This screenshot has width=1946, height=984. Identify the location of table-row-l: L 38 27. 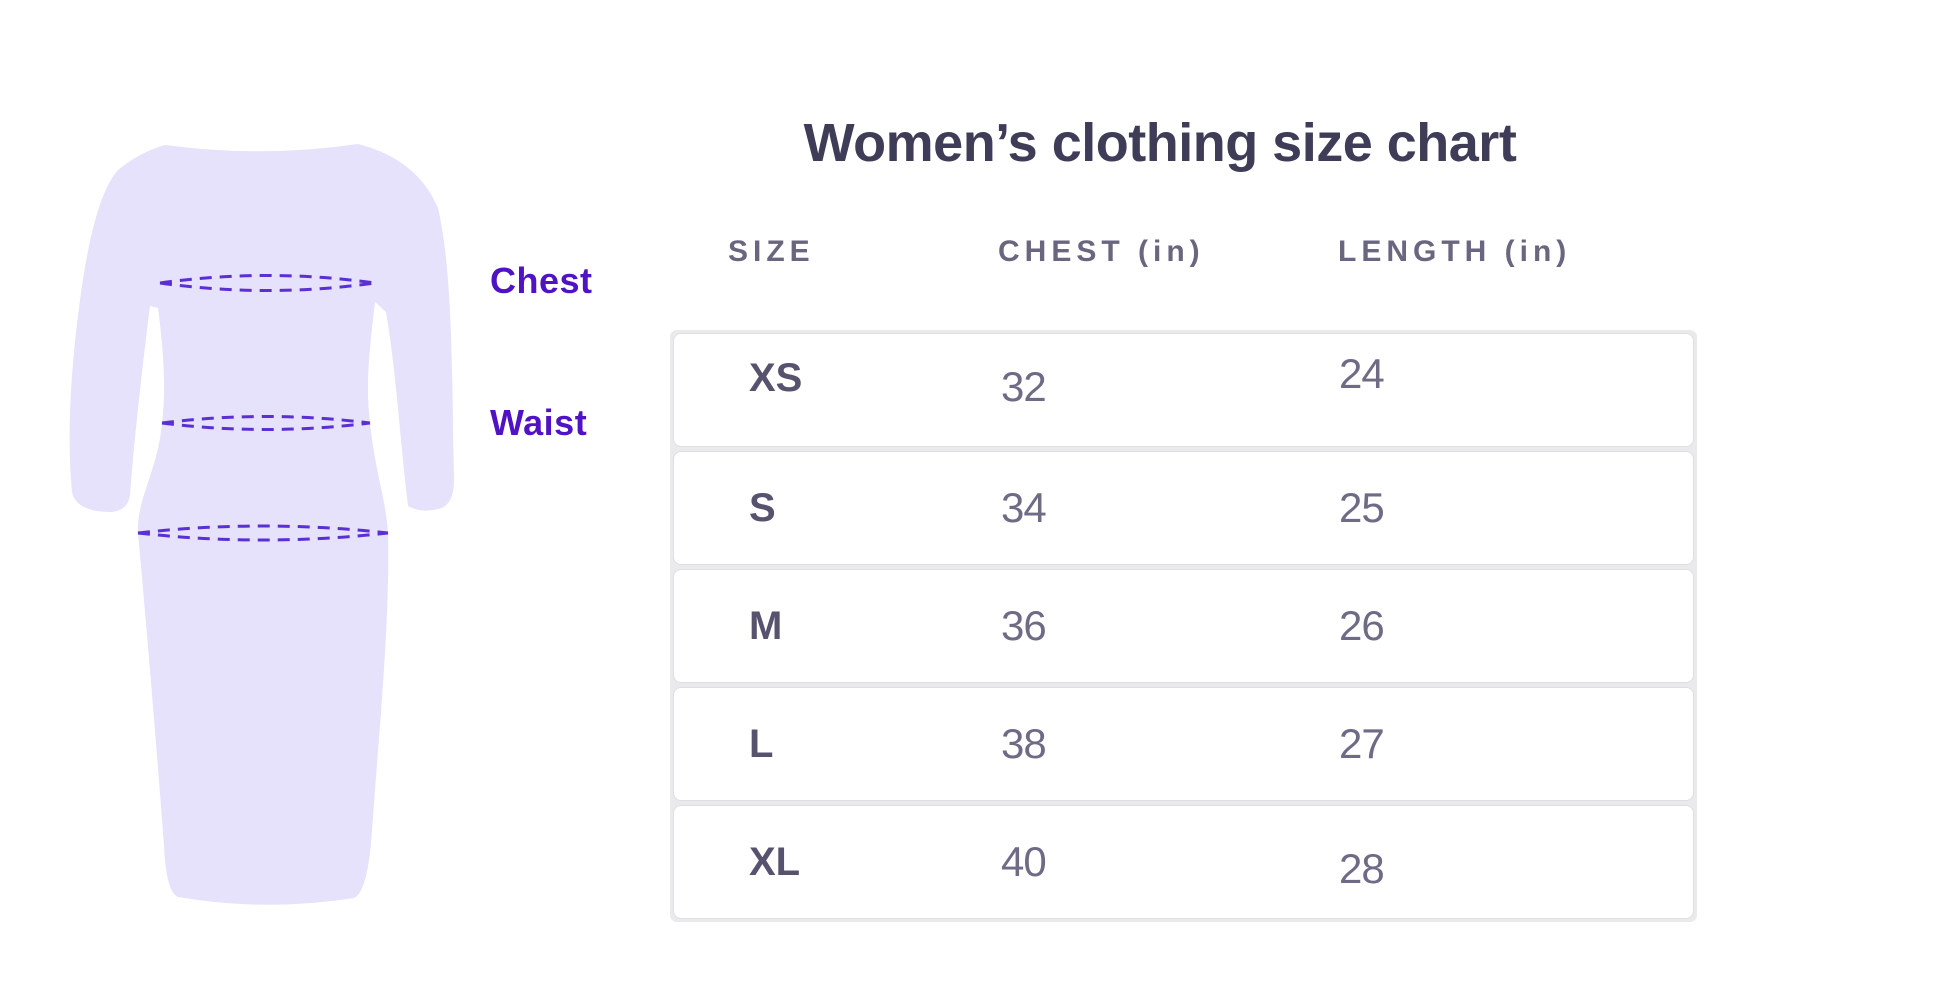
(1183, 744).